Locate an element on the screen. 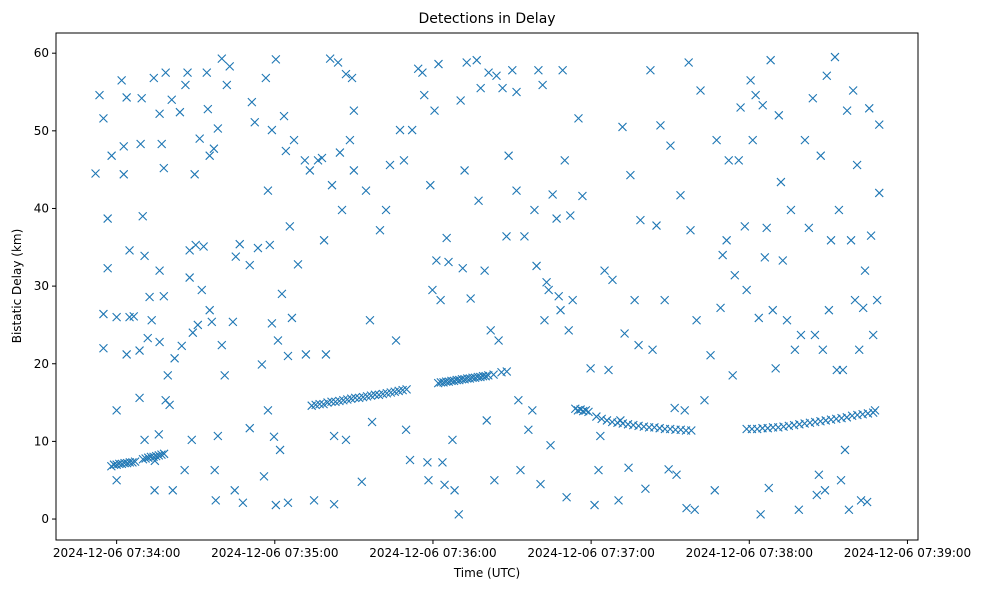  y-tick-label: 10 is located at coordinates (41, 441).